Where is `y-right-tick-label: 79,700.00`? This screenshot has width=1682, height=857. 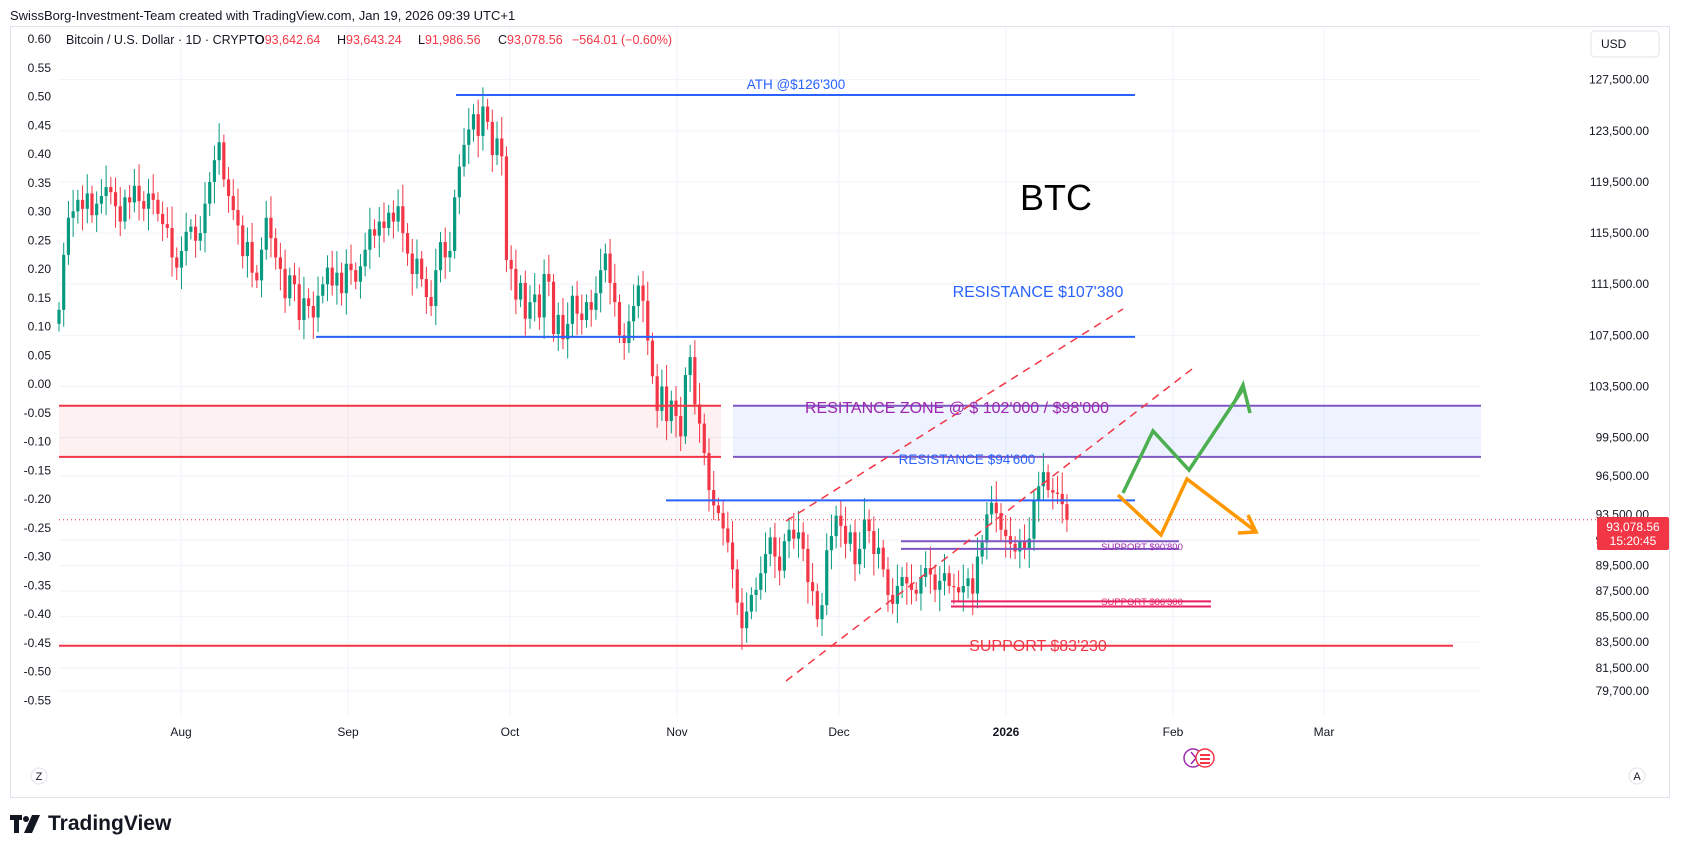
y-right-tick-label: 79,700.00 is located at coordinates (1623, 691).